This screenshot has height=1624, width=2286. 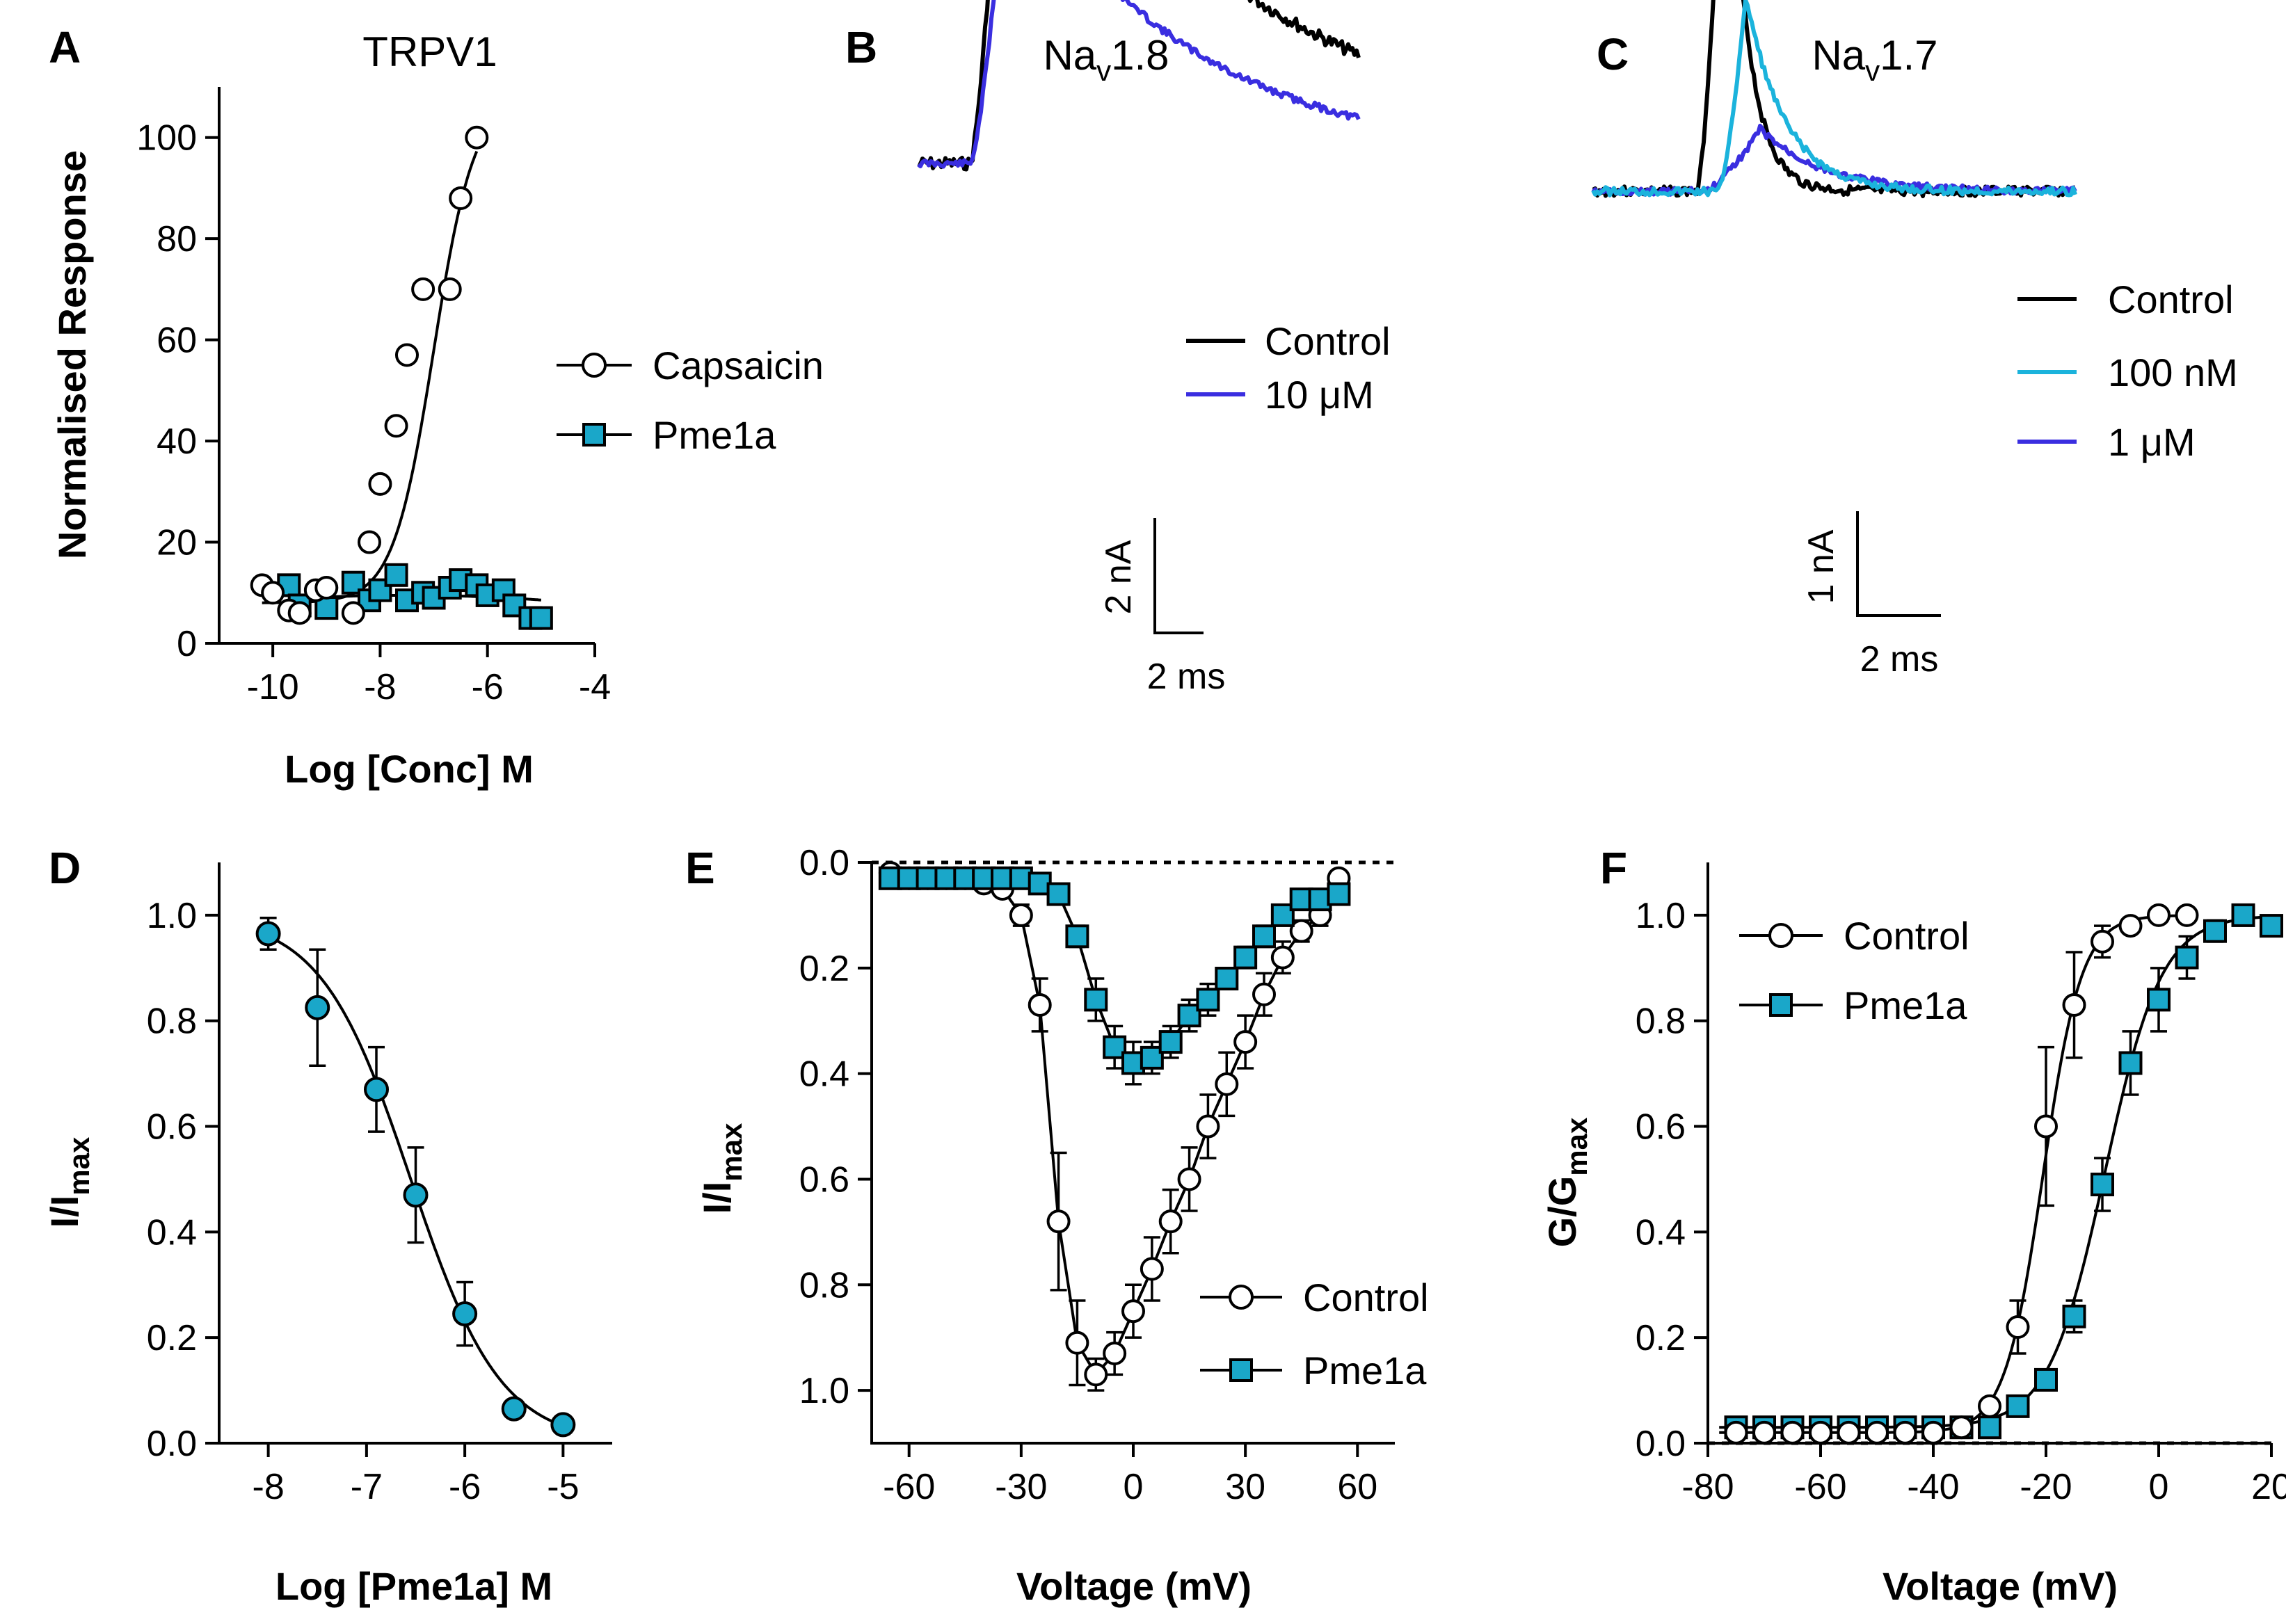 What do you see at coordinates (594, 435) in the screenshot?
I see `legend-marker-pme1a-a` at bounding box center [594, 435].